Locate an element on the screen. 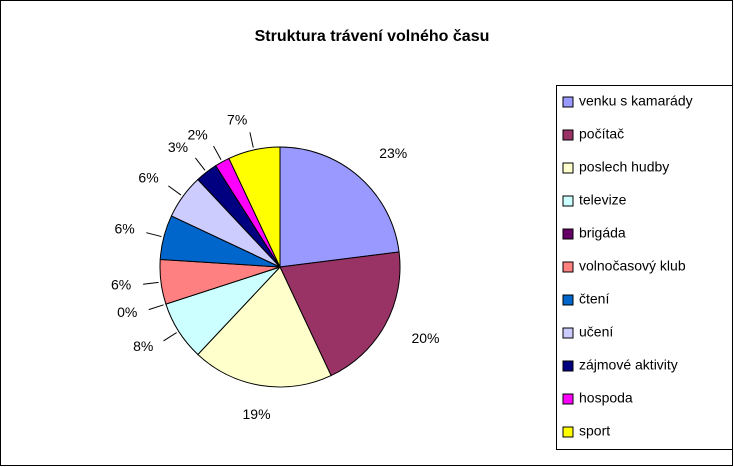 Image resolution: width=734 pixels, height=467 pixels. chart-title: Struktura trávení volného času is located at coordinates (372, 36).